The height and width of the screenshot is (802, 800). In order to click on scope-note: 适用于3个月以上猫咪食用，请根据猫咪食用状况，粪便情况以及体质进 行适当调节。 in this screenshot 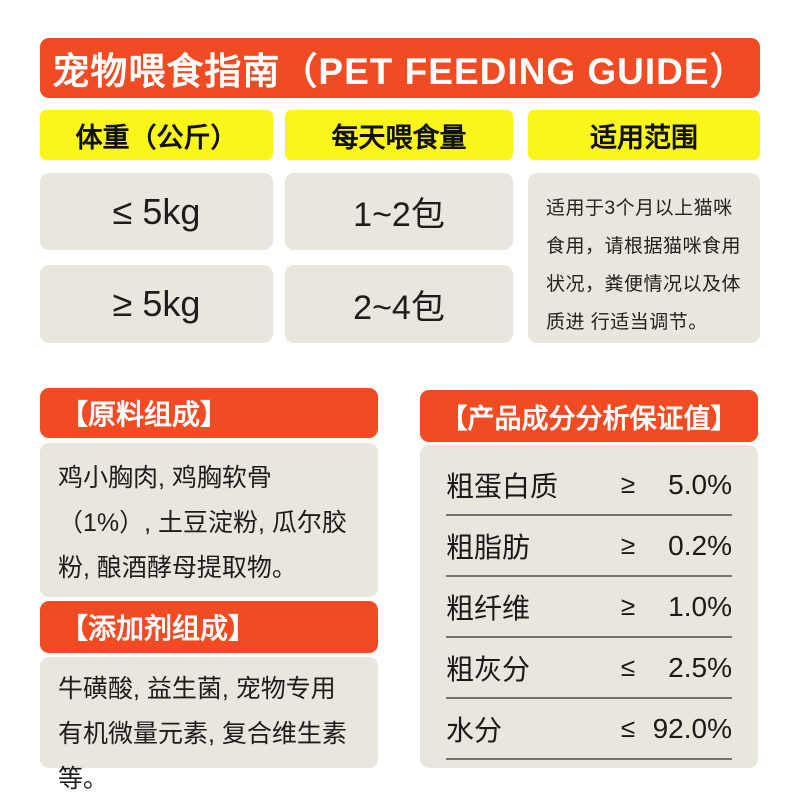, I will do `click(644, 258)`.